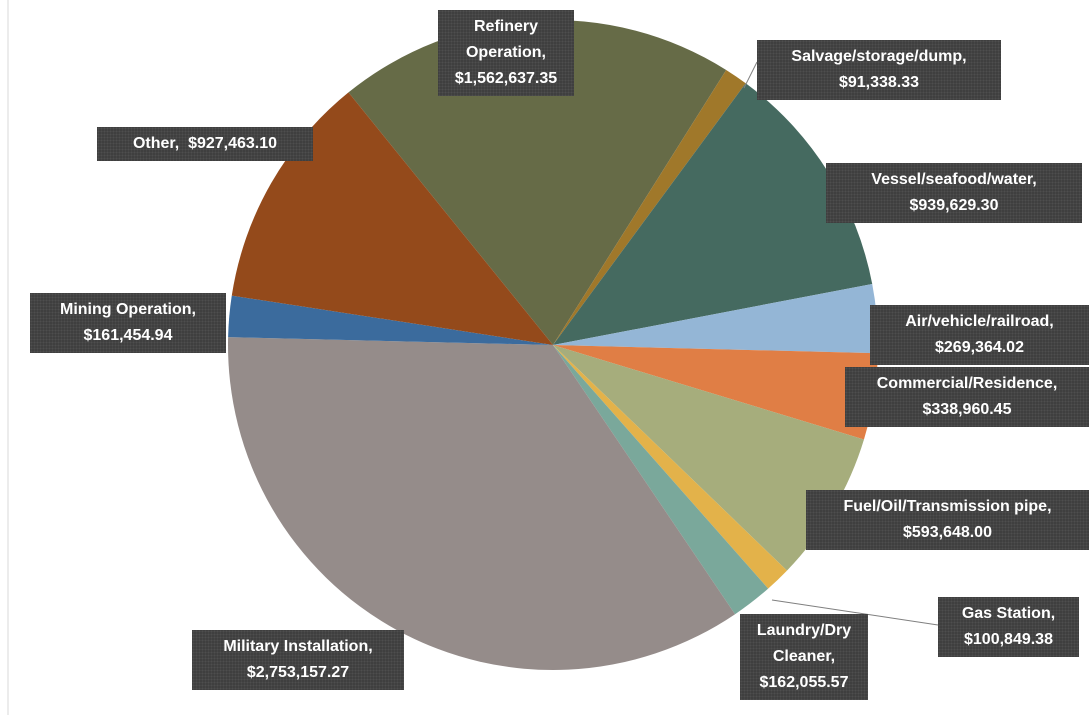 This screenshot has height=715, width=1089. What do you see at coordinates (506, 78) in the screenshot?
I see `label-value: $1,562,637.35` at bounding box center [506, 78].